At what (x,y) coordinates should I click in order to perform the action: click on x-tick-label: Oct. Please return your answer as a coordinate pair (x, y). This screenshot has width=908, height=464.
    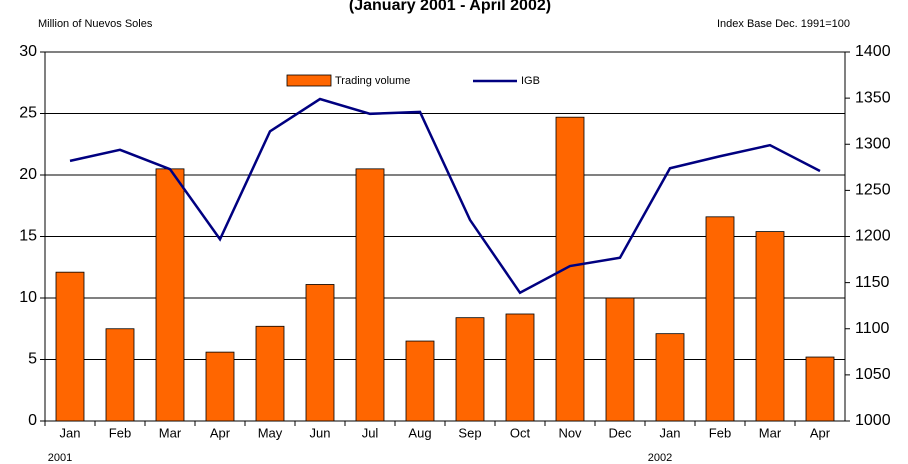
    Looking at the image, I should click on (520, 432).